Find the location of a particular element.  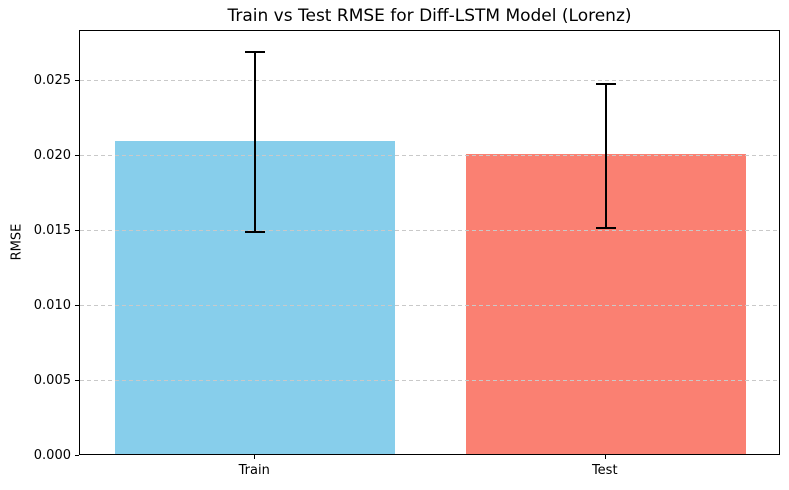

y-tick-label: 0.010 is located at coordinates (52, 305).